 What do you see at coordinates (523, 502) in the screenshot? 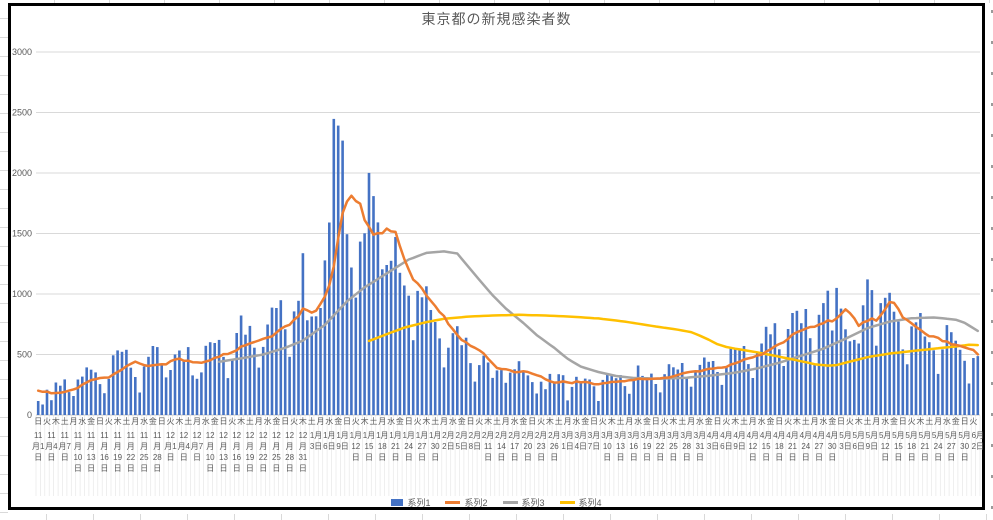
I see `legend-item-3: 系列3` at bounding box center [523, 502].